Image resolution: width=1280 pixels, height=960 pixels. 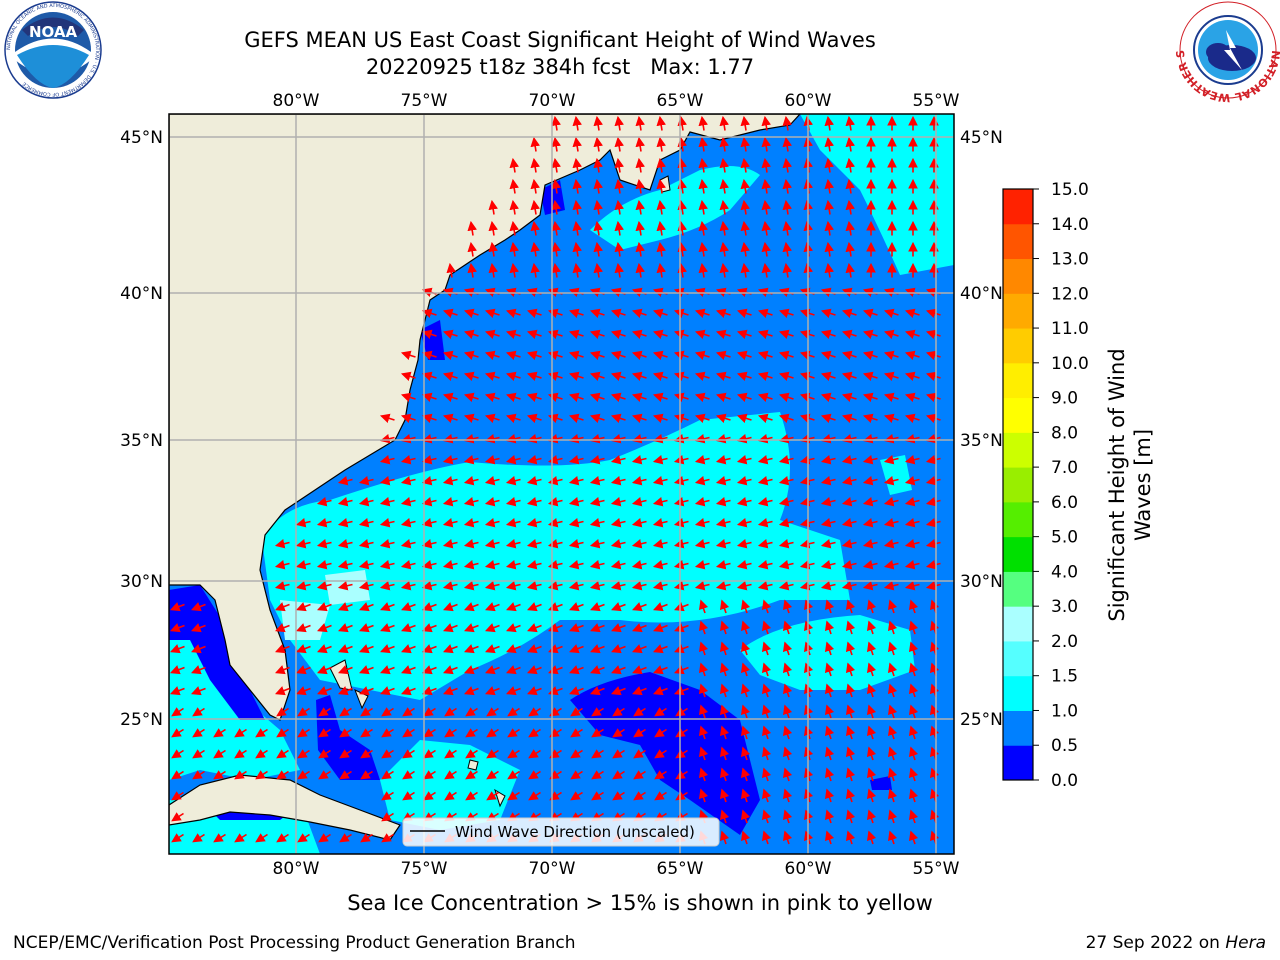 I want to click on wave-region-low, so click(x=217, y=652).